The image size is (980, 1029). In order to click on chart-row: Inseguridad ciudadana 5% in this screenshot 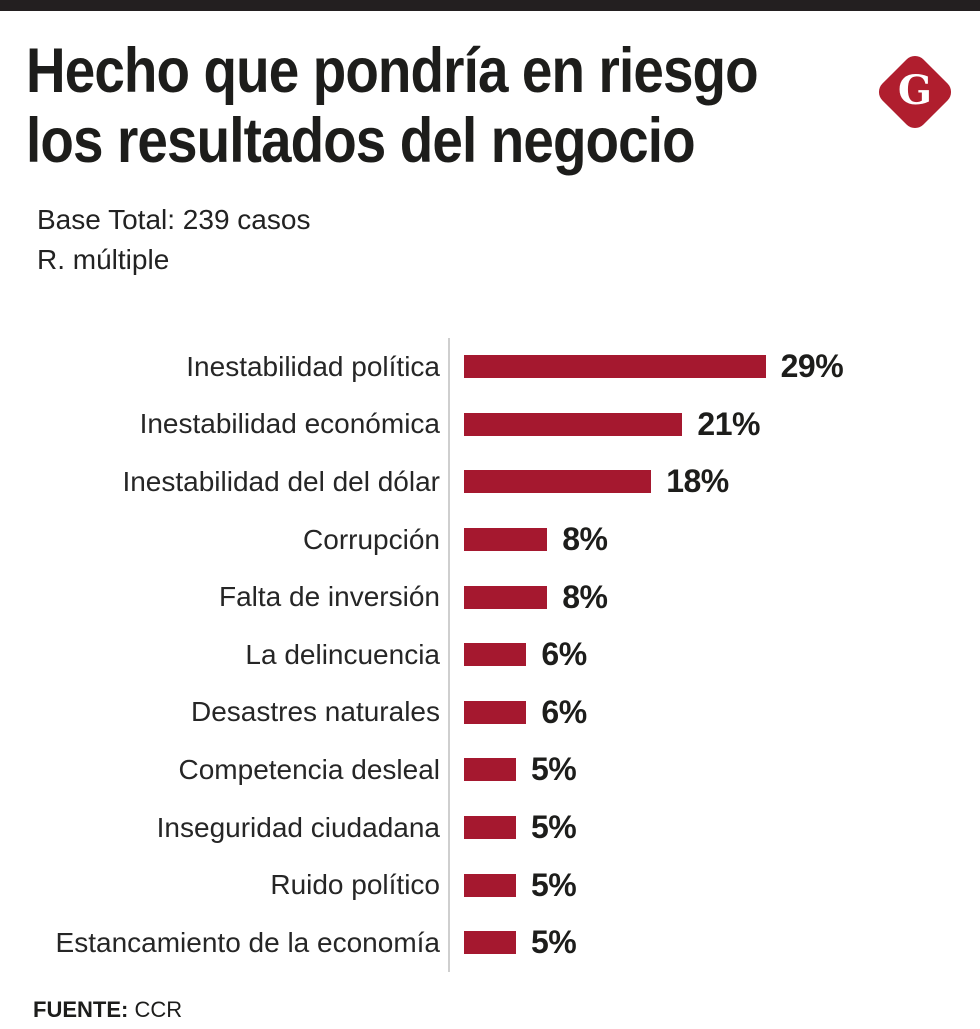, I will do `click(490, 828)`.